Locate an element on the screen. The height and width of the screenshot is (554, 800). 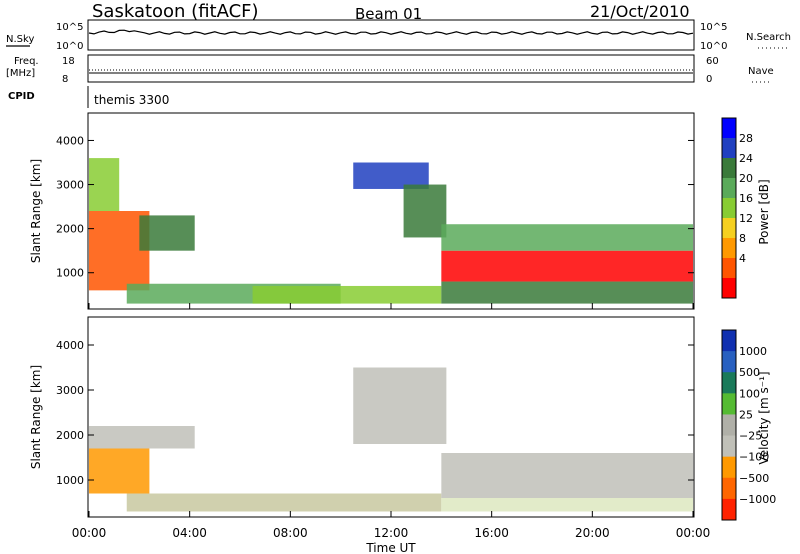
nsky-tick-bottom: 10^0 is located at coordinates (69, 46).